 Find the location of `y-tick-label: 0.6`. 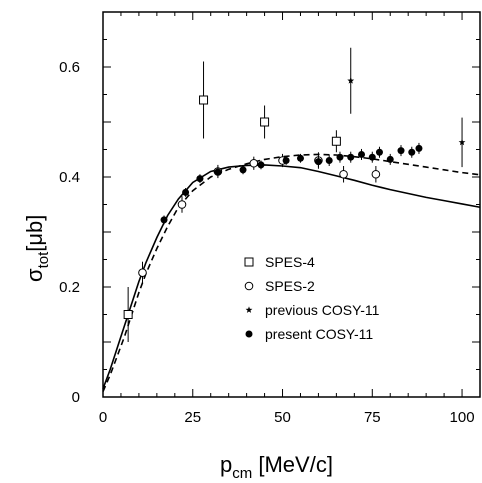

y-tick-label: 0.6 is located at coordinates (69, 67).